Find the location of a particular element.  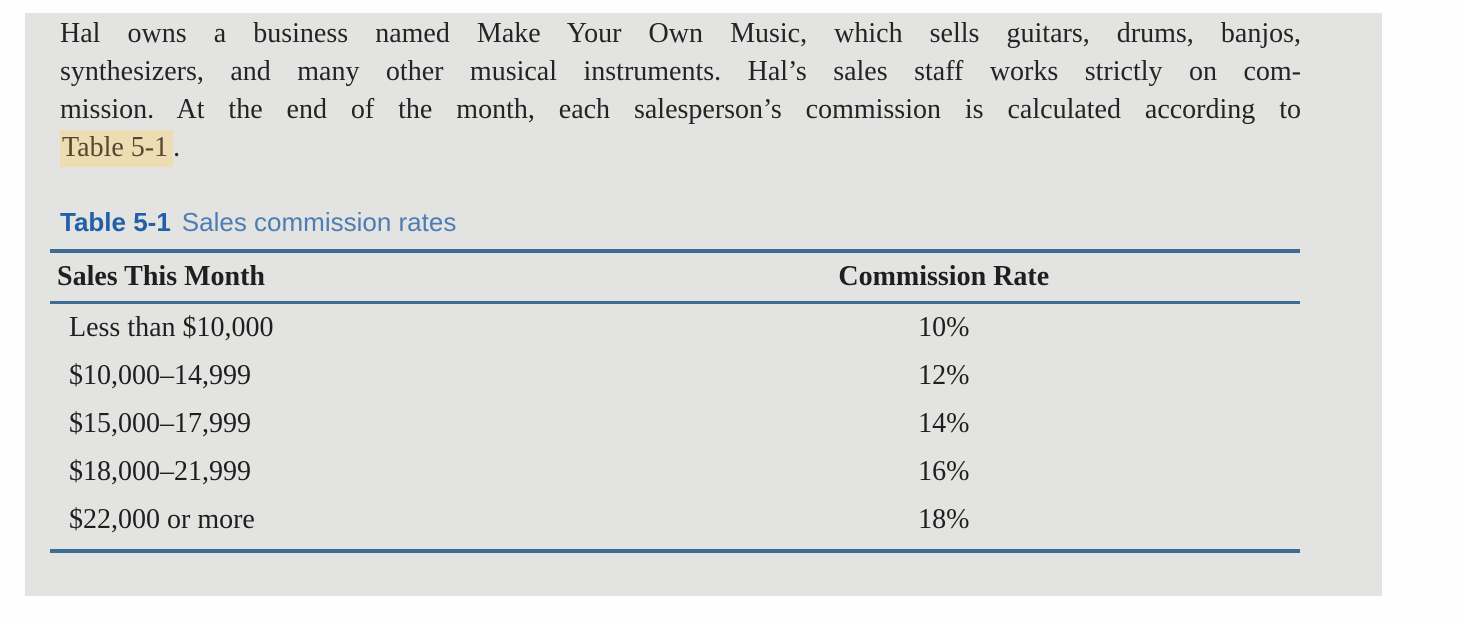

rate-cell: 12% is located at coordinates (944, 375).